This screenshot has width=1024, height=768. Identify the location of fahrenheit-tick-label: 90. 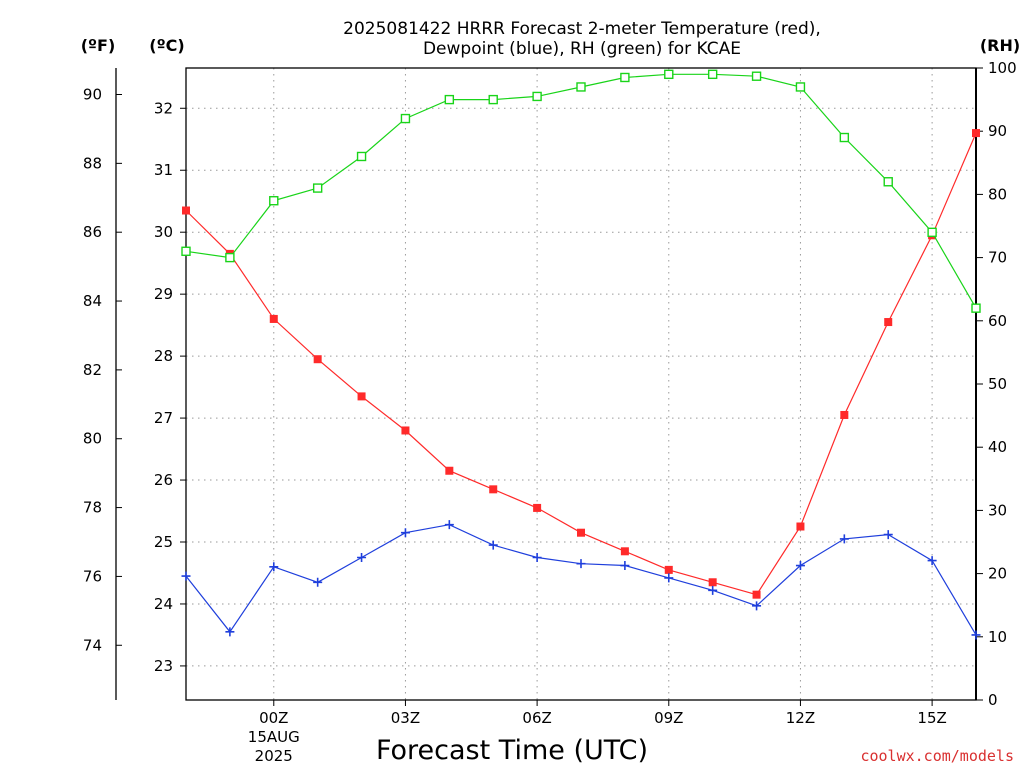
(92, 95).